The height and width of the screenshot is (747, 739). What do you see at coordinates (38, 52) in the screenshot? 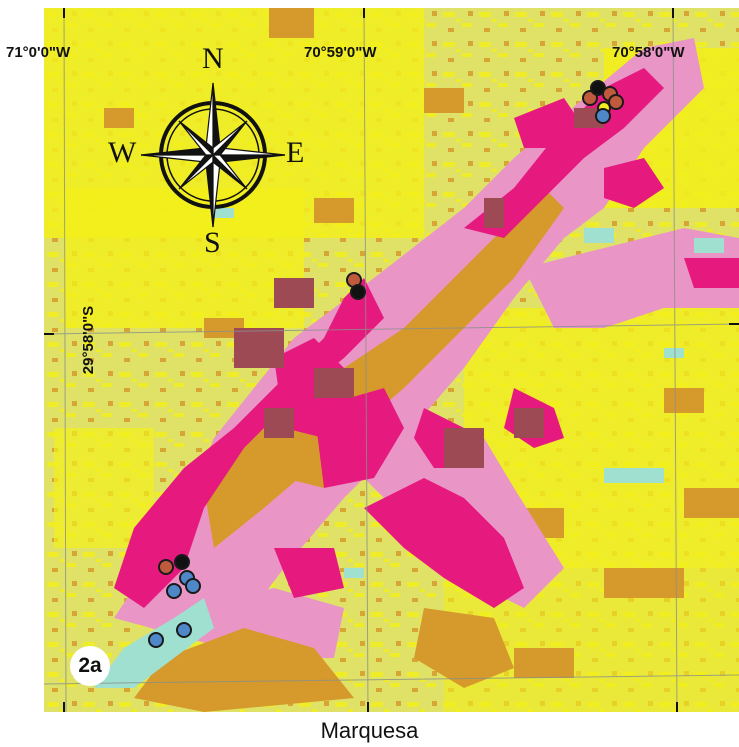
I see `longitude-label-west: 71°0'0"W` at bounding box center [38, 52].